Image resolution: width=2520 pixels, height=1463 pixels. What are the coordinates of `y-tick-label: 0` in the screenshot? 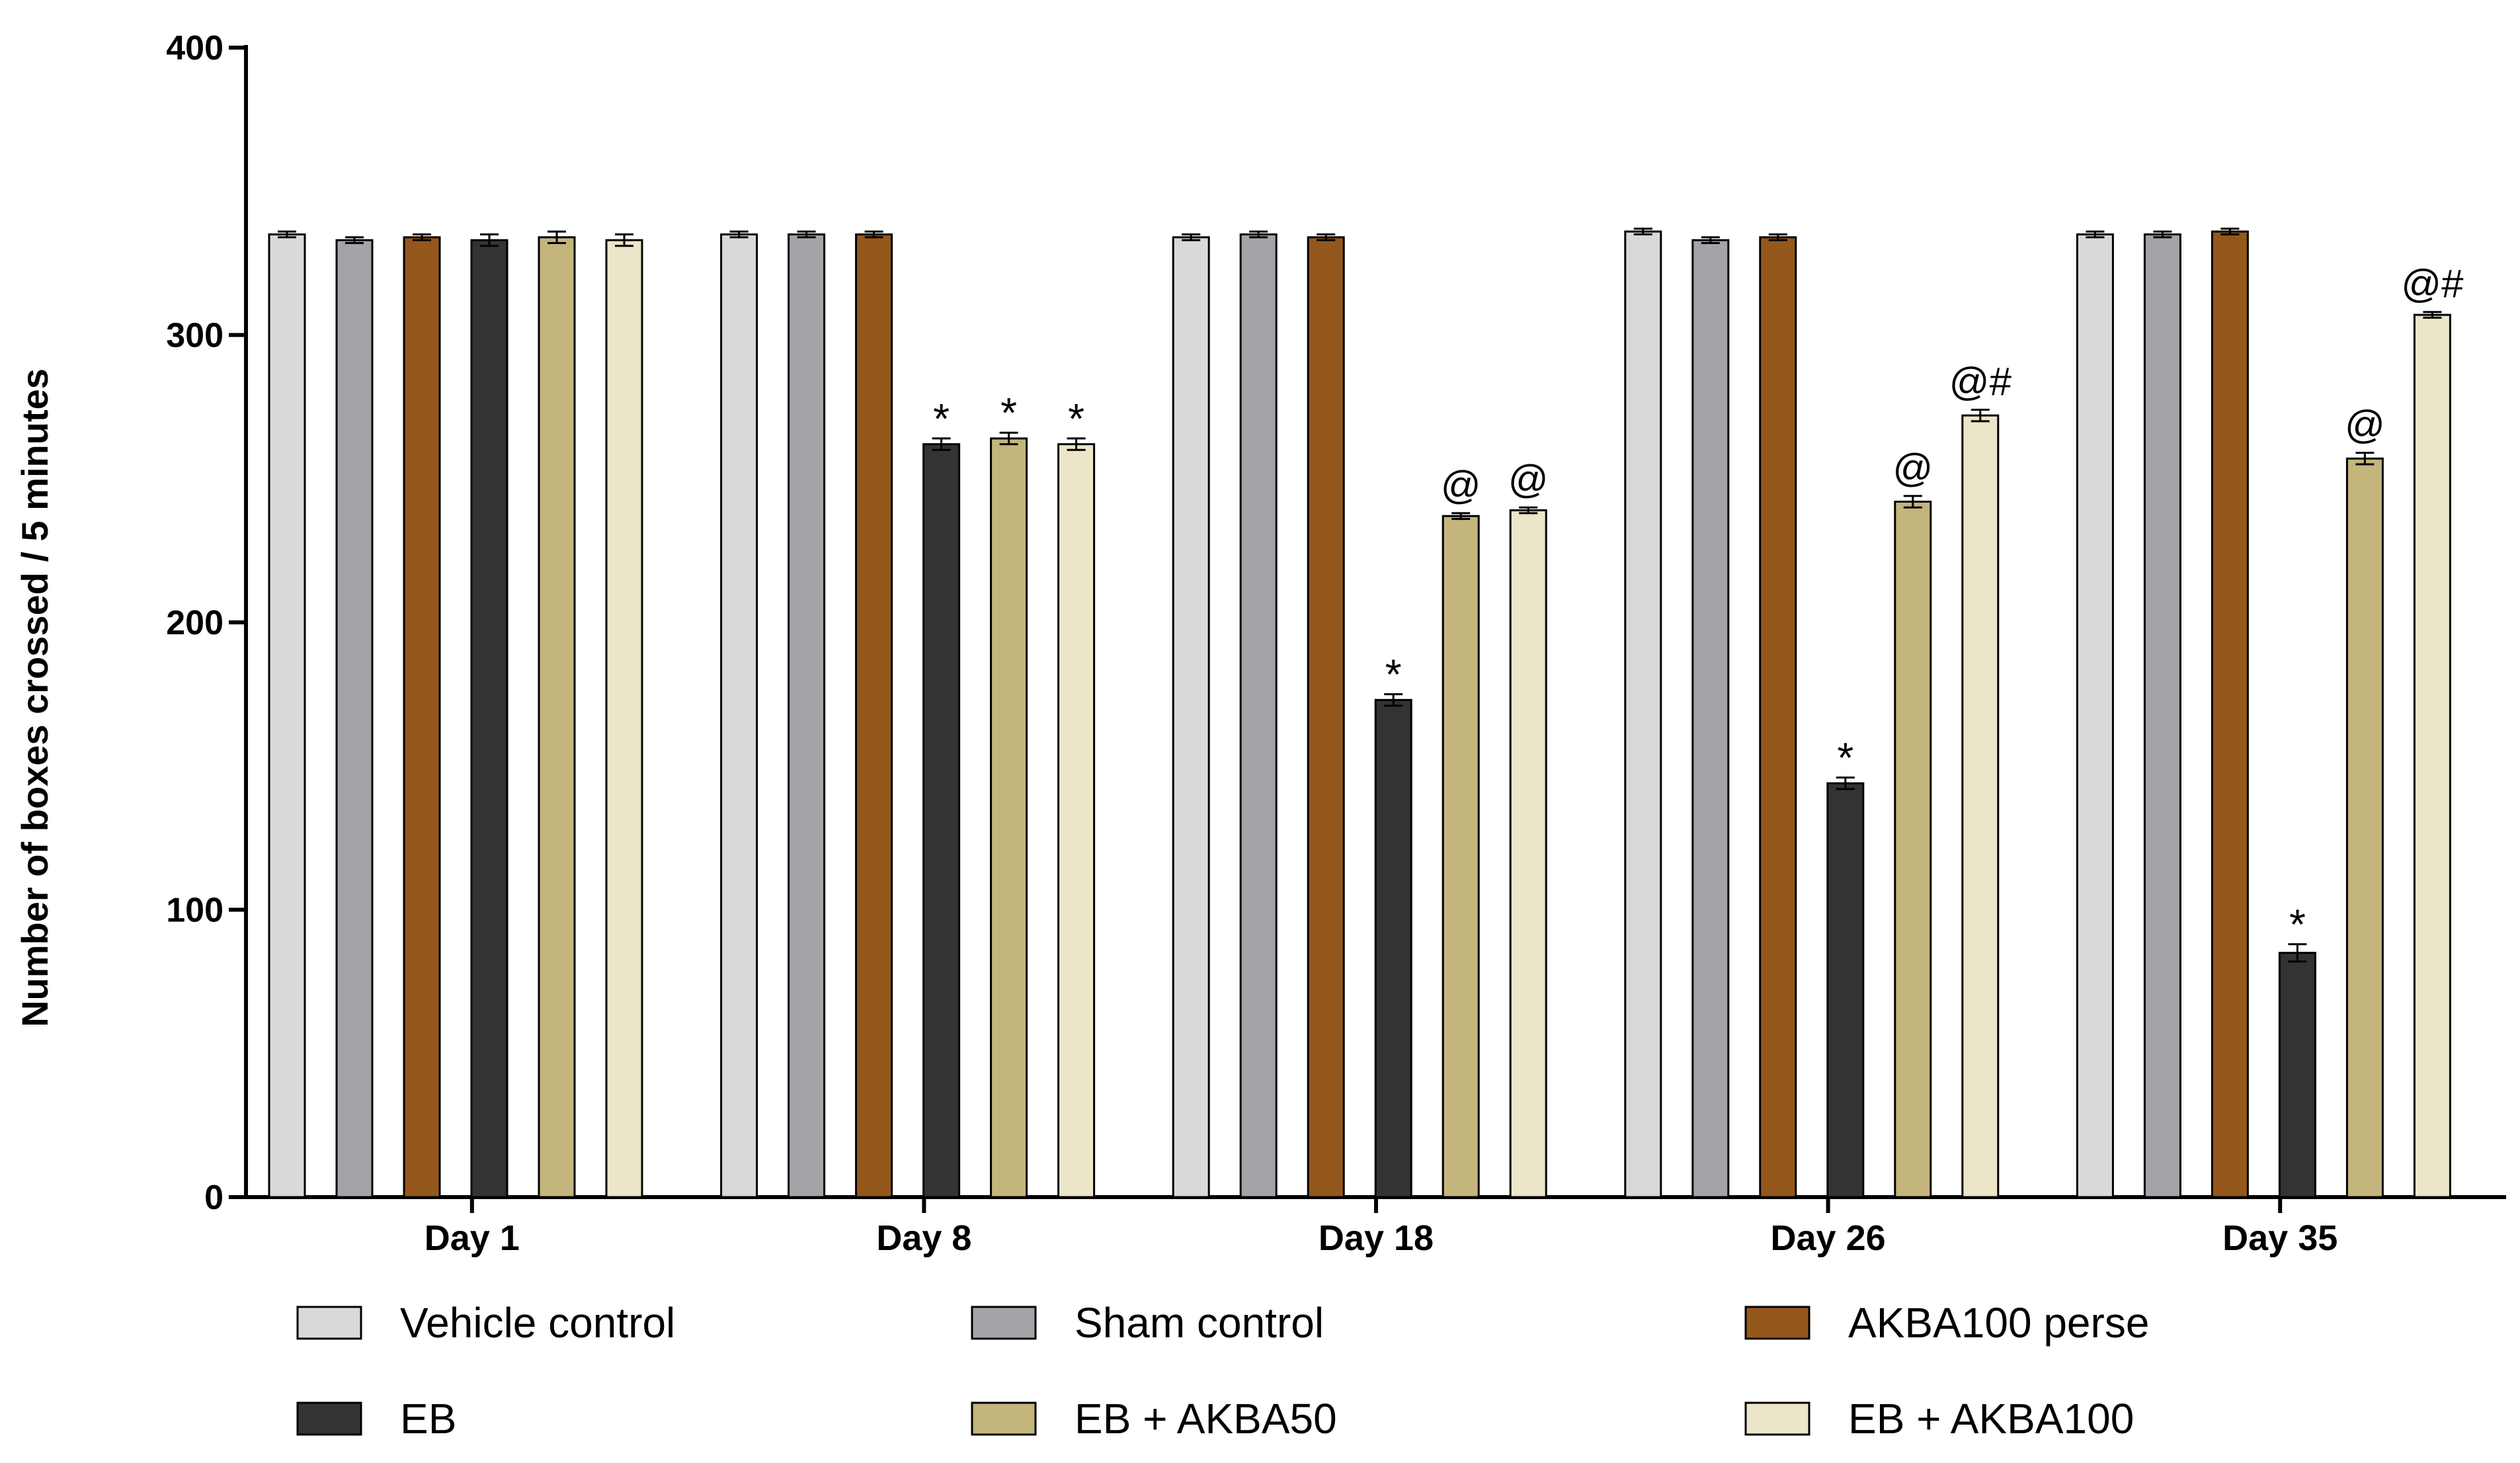 It's located at (214, 1198).